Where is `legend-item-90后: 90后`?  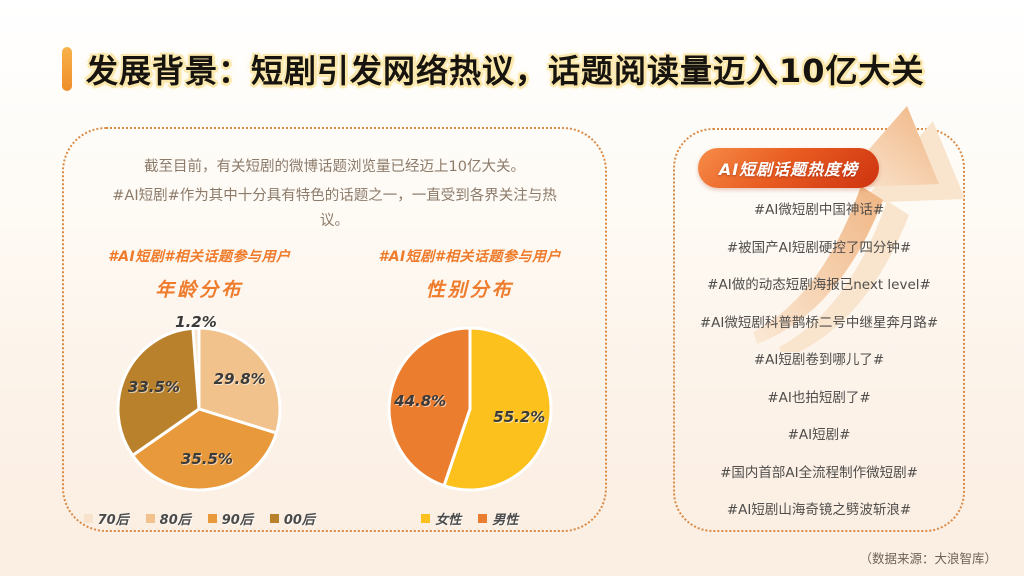 legend-item-90后: 90后 is located at coordinates (230, 518).